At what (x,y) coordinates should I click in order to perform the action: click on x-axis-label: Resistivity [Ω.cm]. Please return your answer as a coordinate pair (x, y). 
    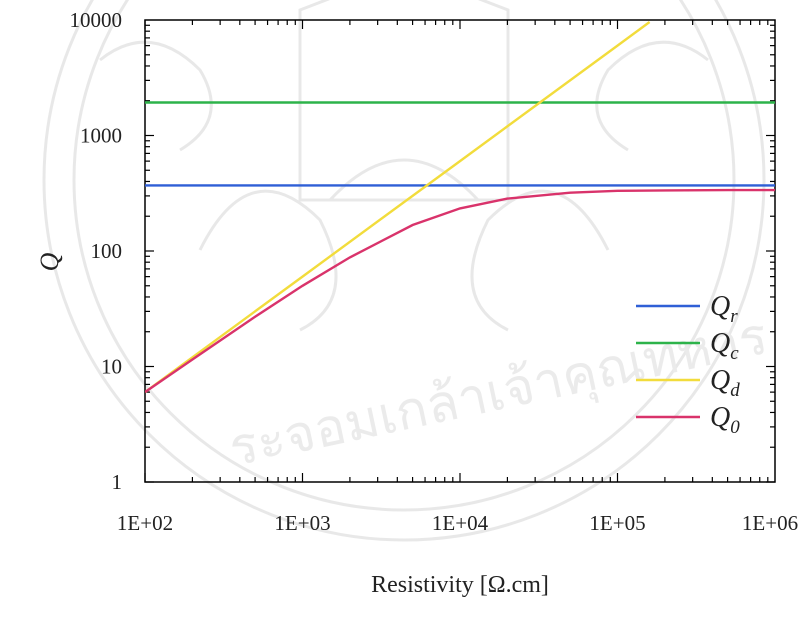
    Looking at the image, I should click on (460, 585).